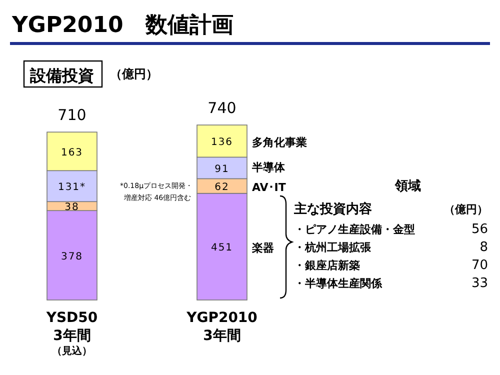 The image size is (500, 375). What do you see at coordinates (72, 208) in the screenshot?
I see `data-label: 38` at bounding box center [72, 208].